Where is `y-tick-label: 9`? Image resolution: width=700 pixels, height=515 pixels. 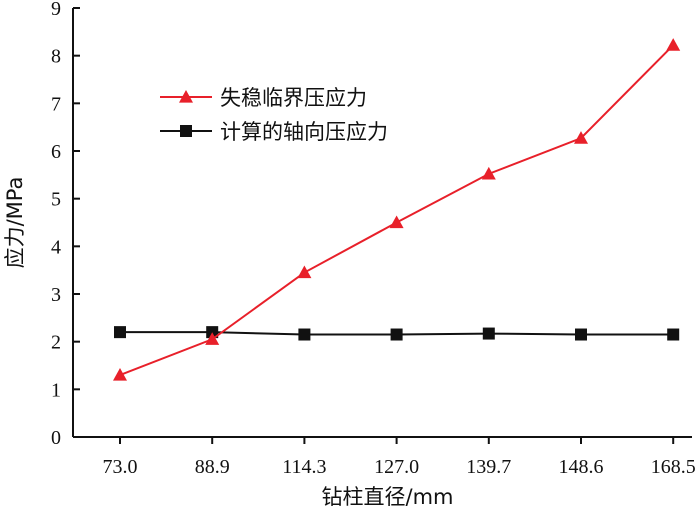 y-tick-label: 9 is located at coordinates (56, 10).